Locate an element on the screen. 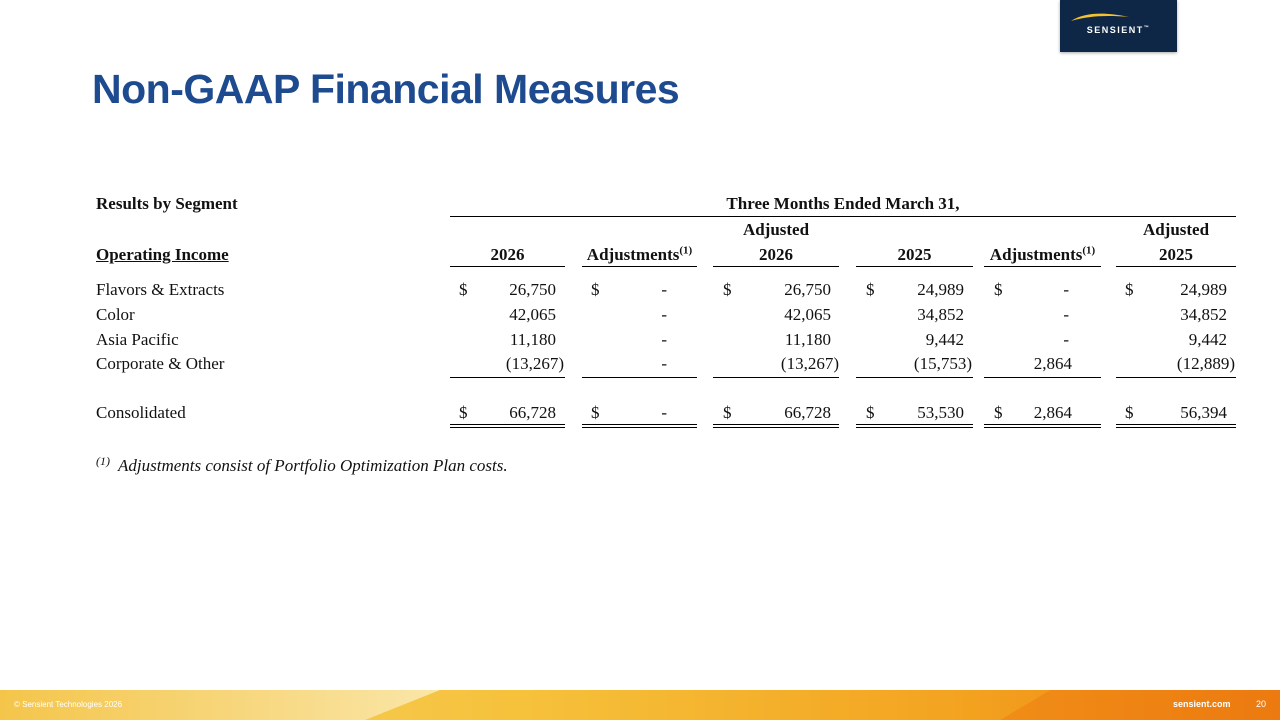 The height and width of the screenshot is (720, 1280). table-cell: 2,864 is located at coordinates (1052, 363).